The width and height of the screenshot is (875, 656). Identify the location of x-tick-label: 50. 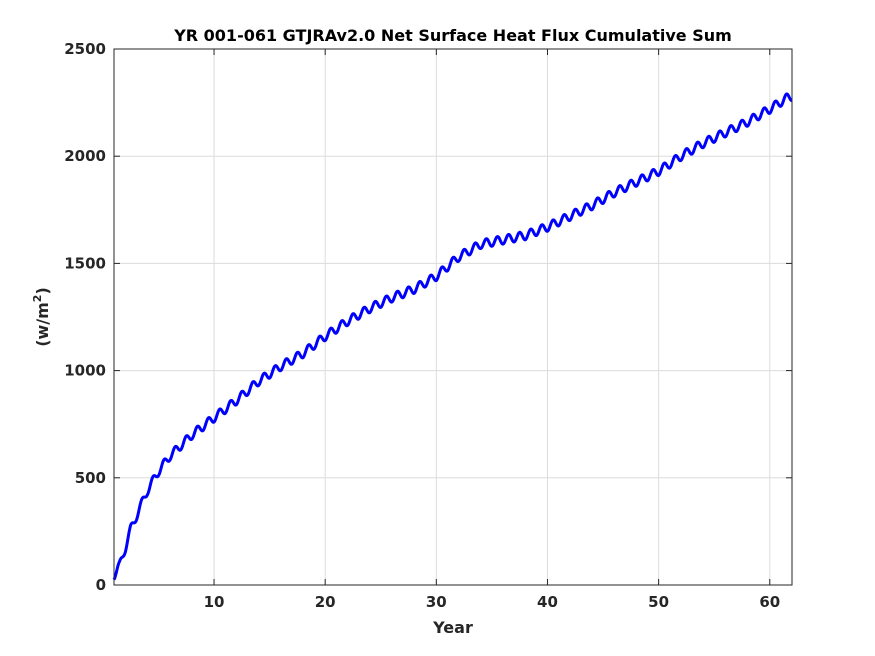
(658, 602).